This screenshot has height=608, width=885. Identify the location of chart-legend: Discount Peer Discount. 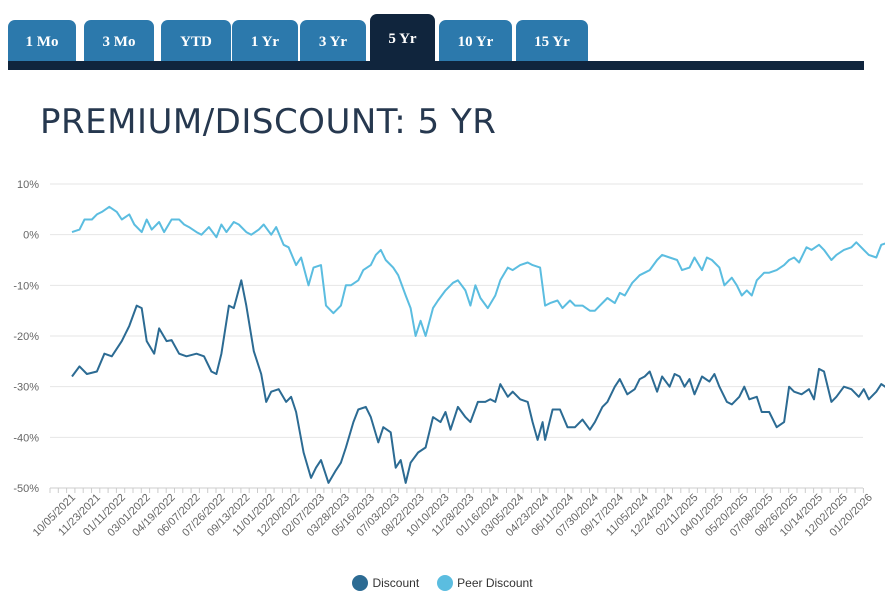
(442, 583).